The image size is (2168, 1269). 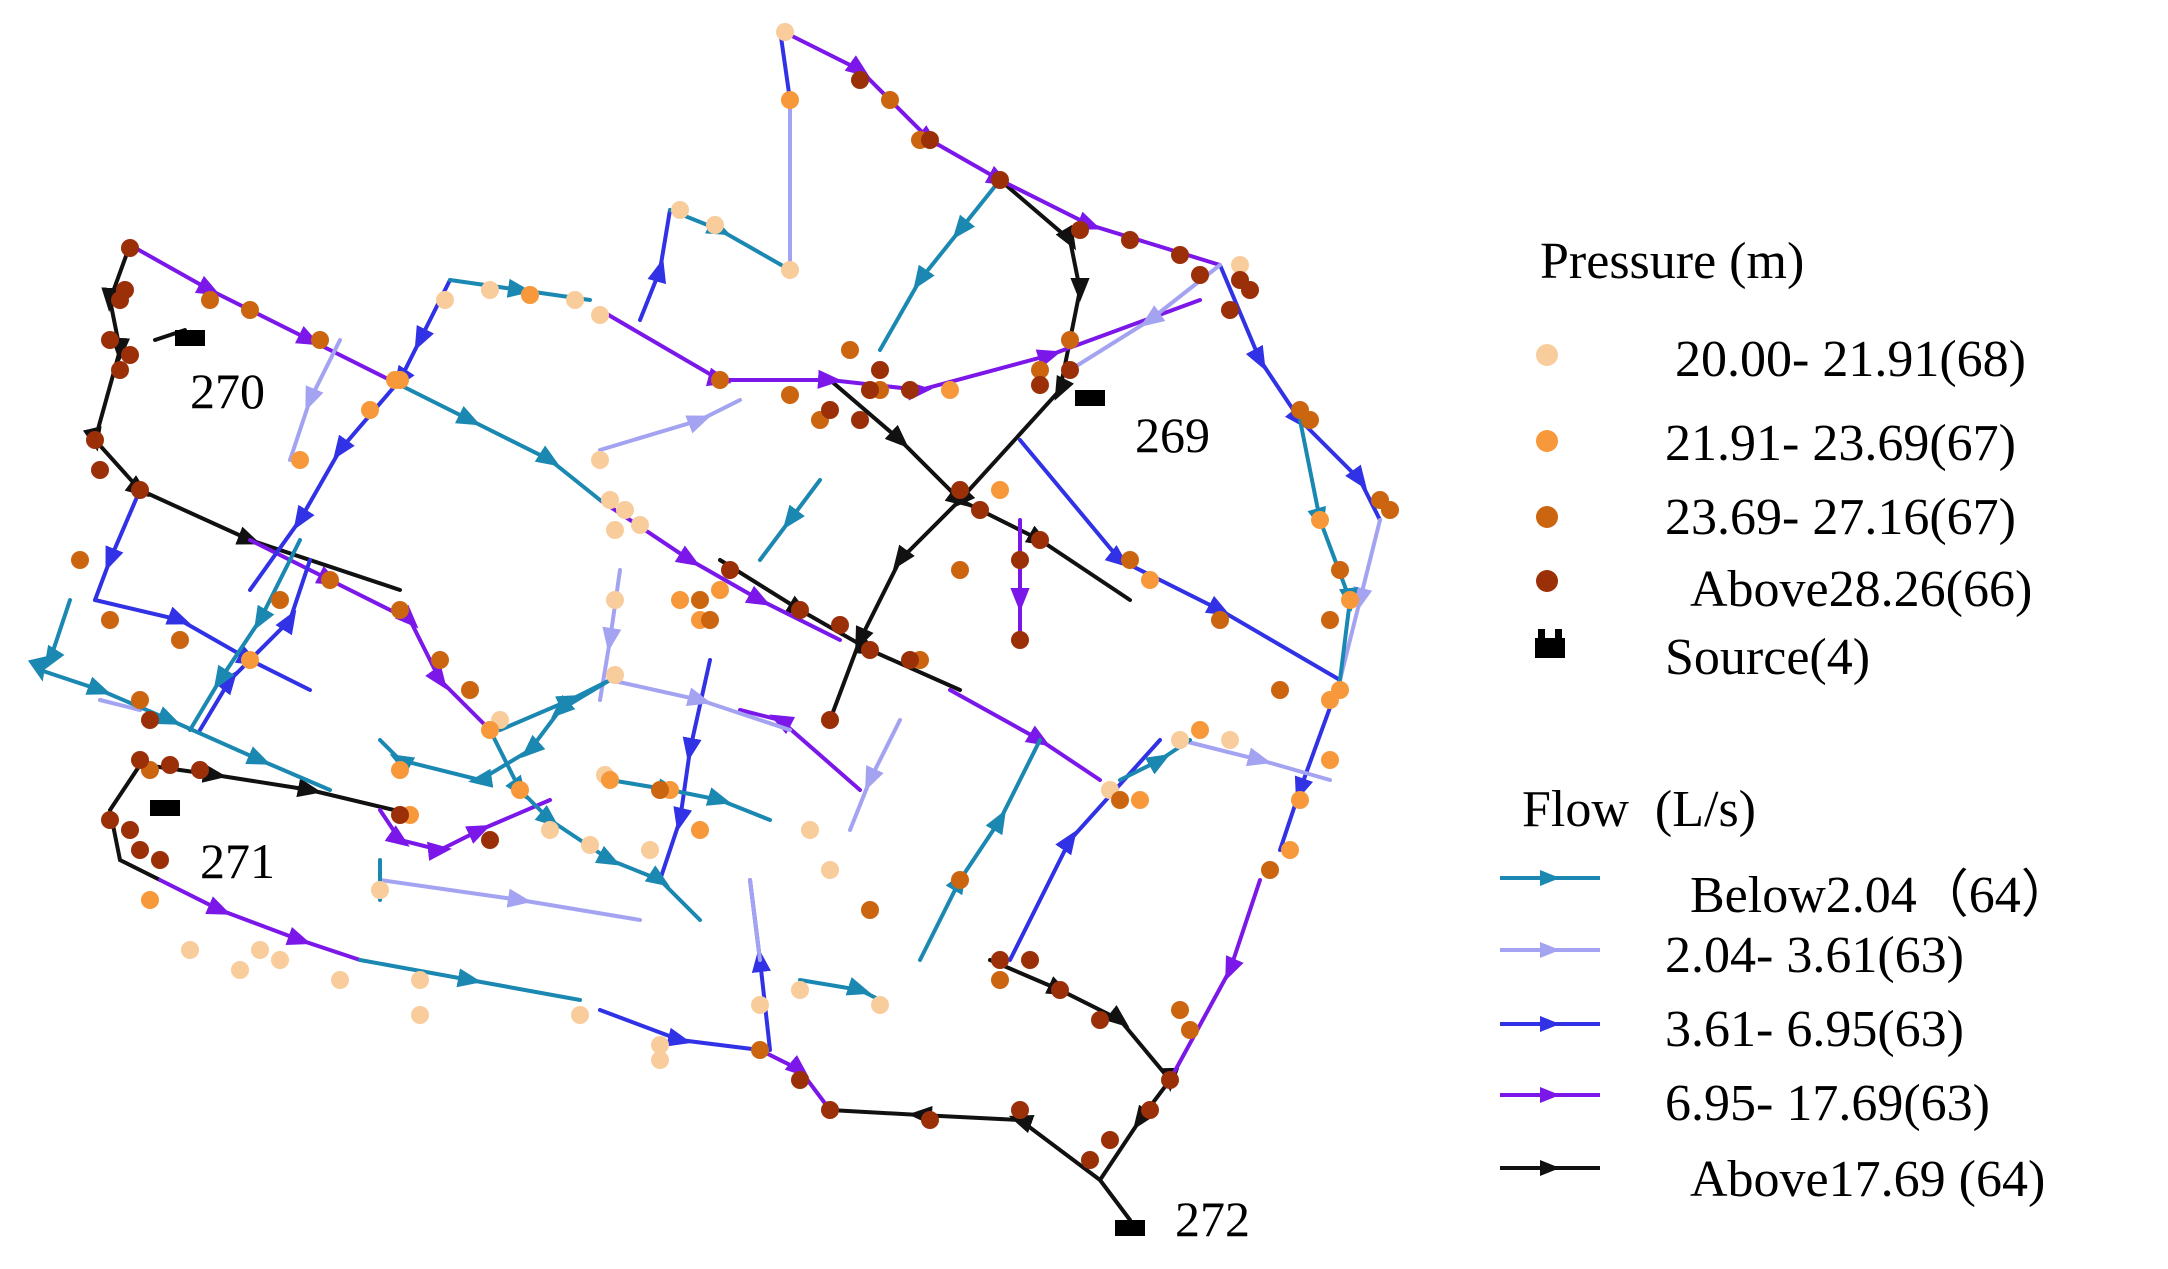 I want to click on flow-label-2: 2.04- 3.61(63), so click(x=1814, y=955).